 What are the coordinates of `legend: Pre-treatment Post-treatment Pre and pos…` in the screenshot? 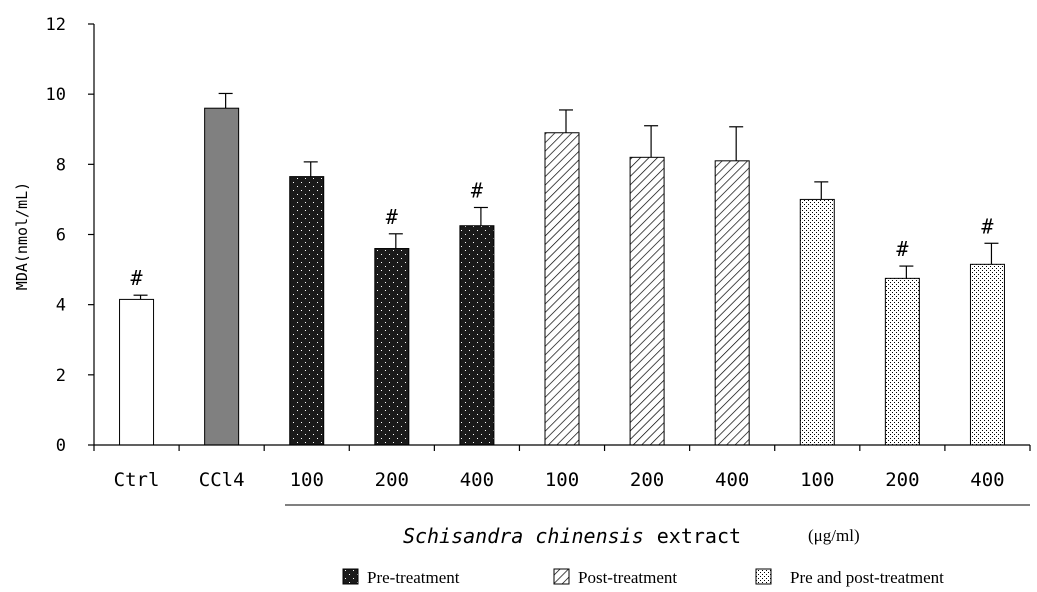 It's located at (643, 577).